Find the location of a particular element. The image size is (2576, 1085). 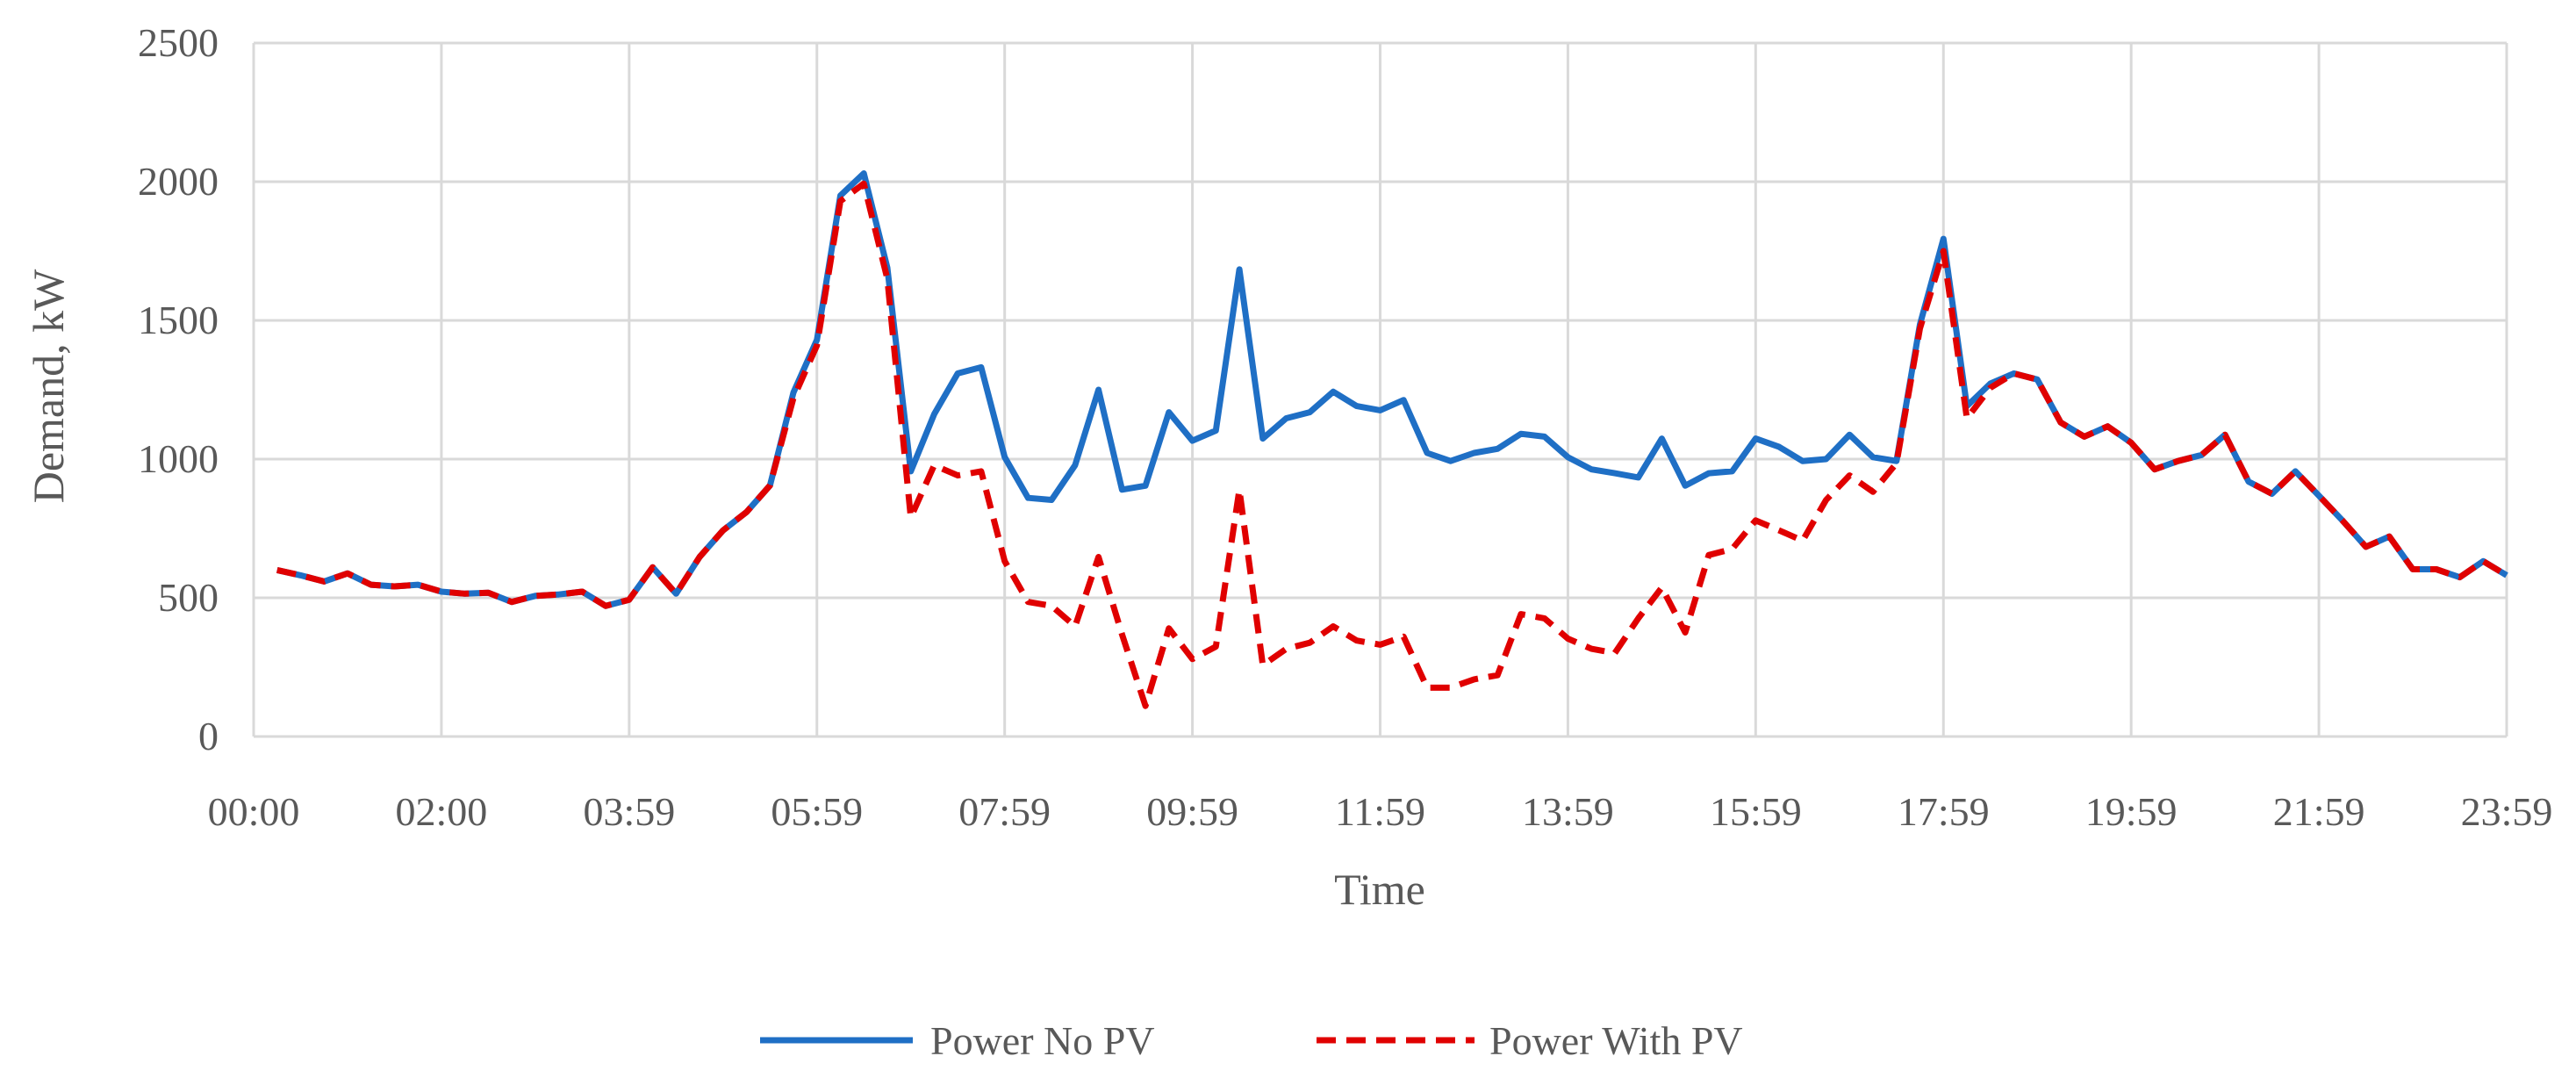

y-axis-title: Demand, kW is located at coordinates (48, 386).